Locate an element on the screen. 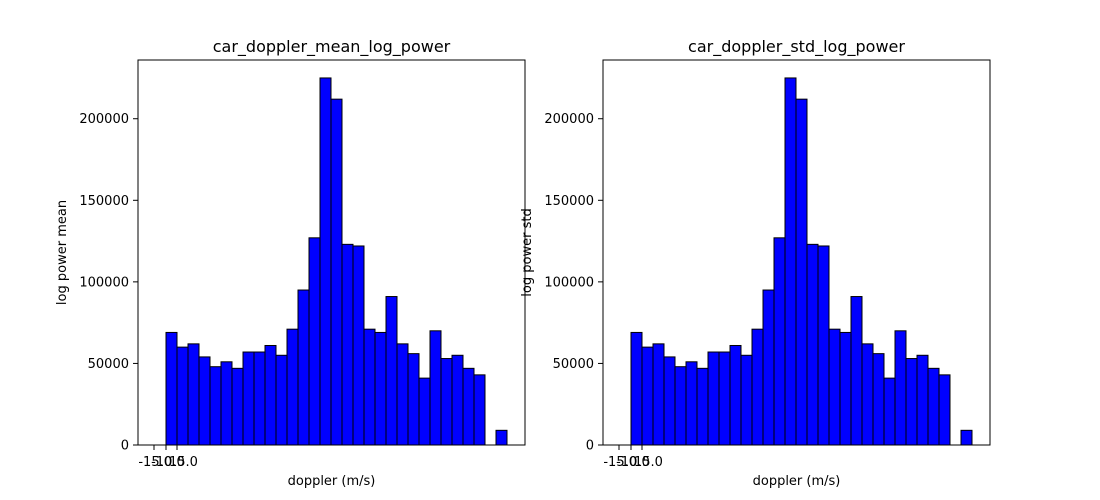  plot-title: car_doppler_std_log_power is located at coordinates (796, 47).